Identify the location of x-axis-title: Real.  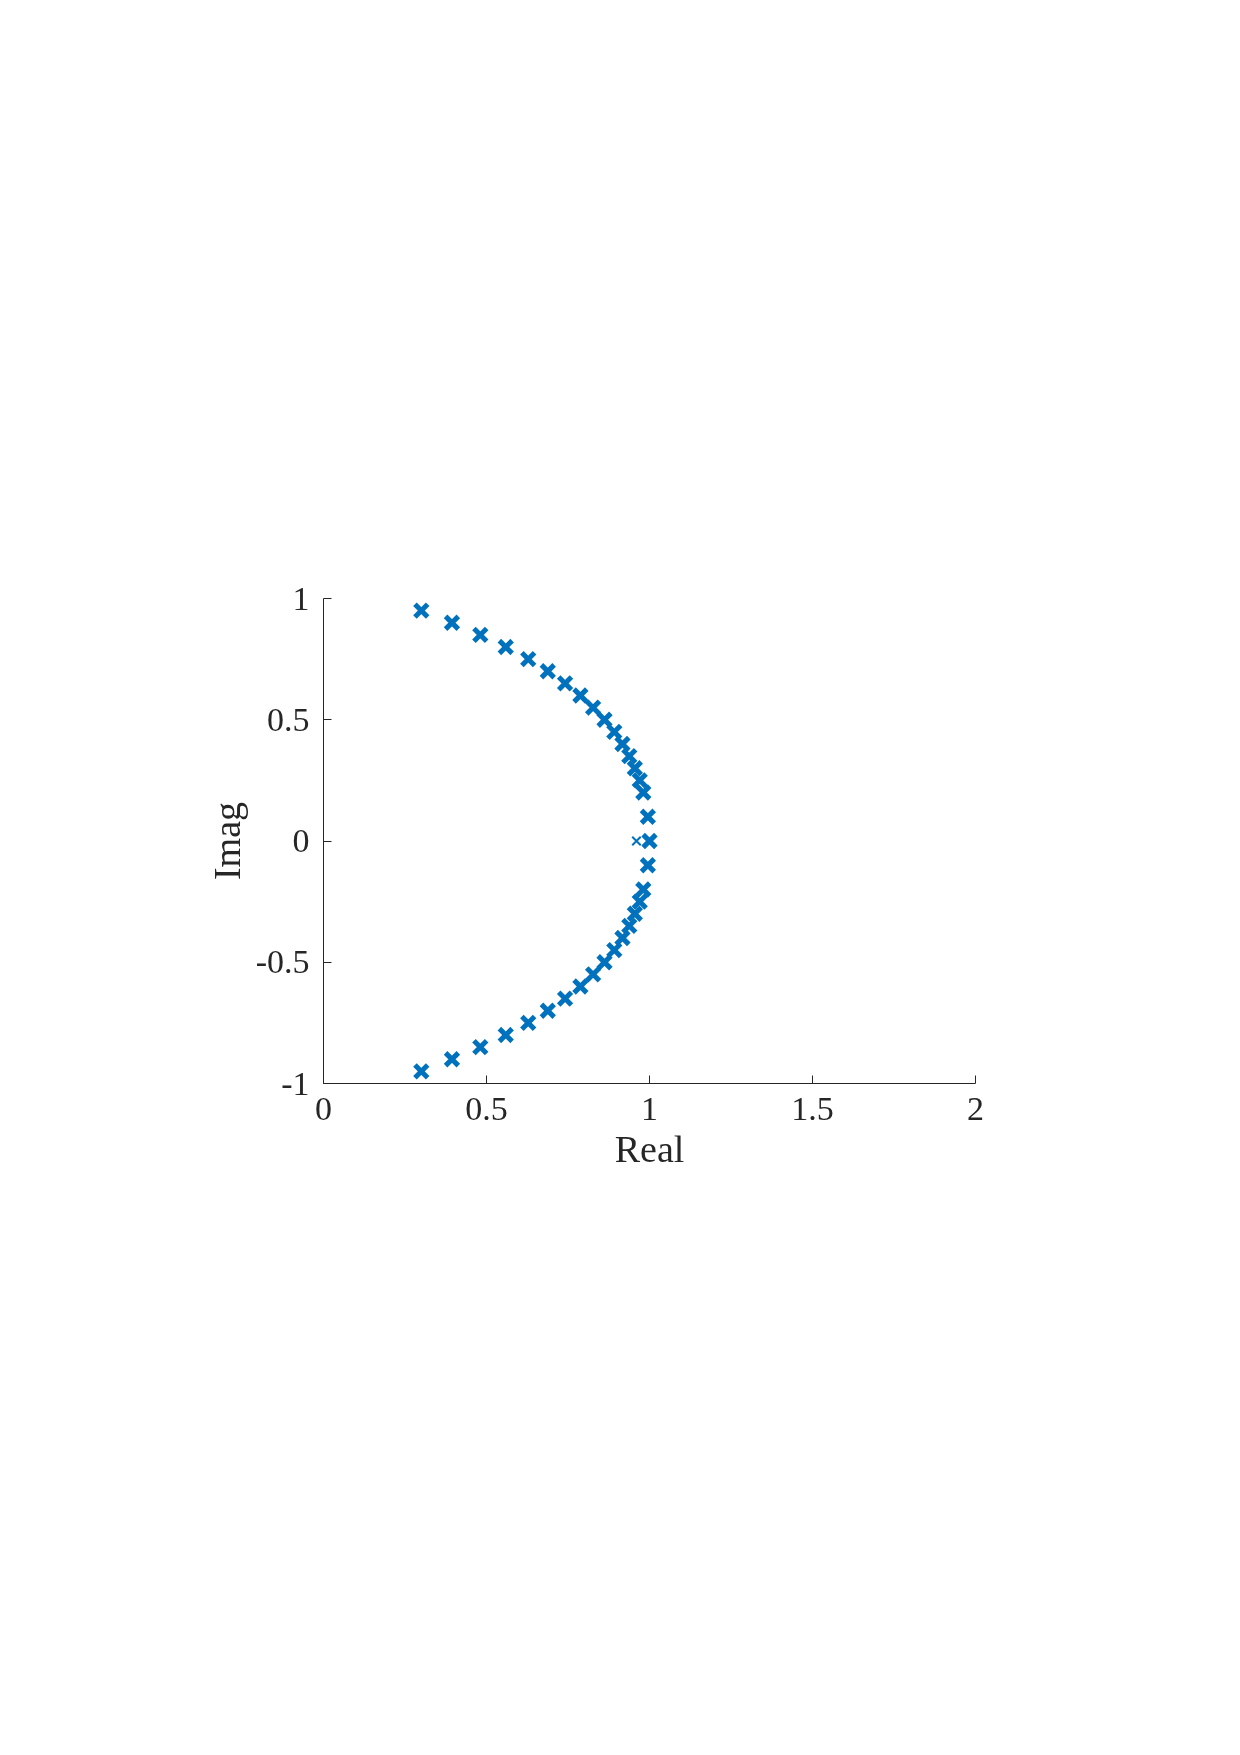
(649, 1148).